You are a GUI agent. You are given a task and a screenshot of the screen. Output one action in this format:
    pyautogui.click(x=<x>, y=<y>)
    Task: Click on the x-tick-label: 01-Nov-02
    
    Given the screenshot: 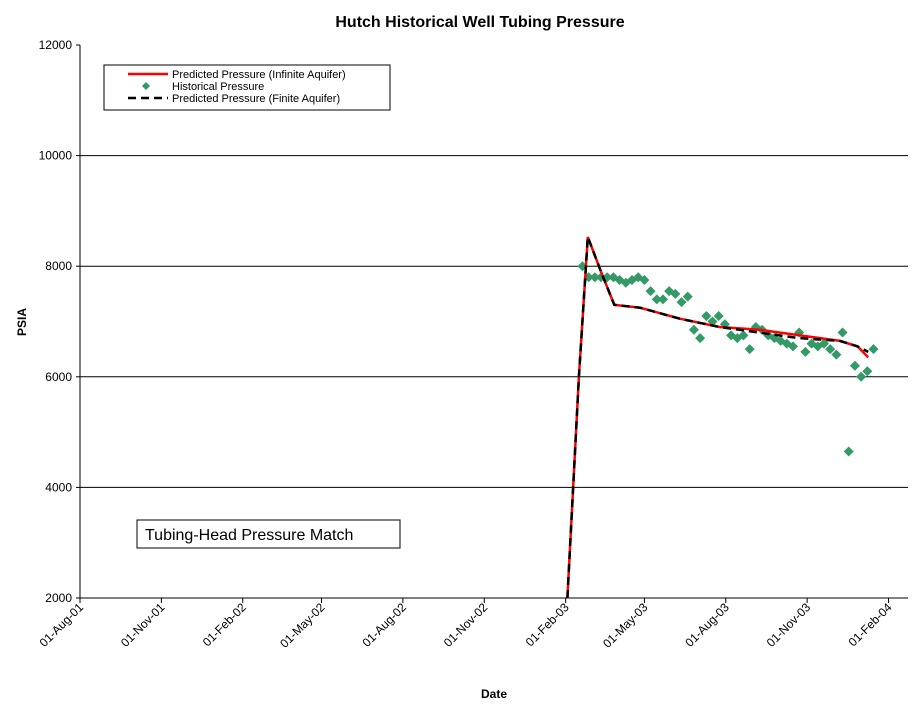 What is the action you would take?
    pyautogui.click(x=466, y=625)
    